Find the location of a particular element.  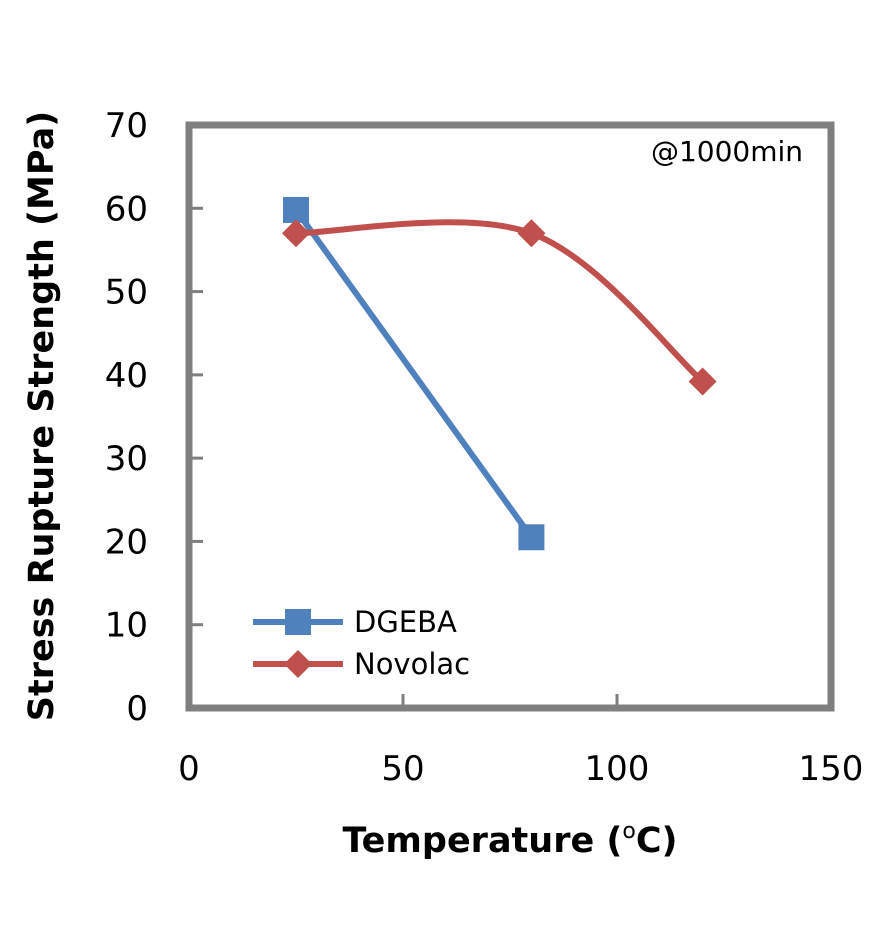

y-tick-label: 30 is located at coordinates (126, 459).